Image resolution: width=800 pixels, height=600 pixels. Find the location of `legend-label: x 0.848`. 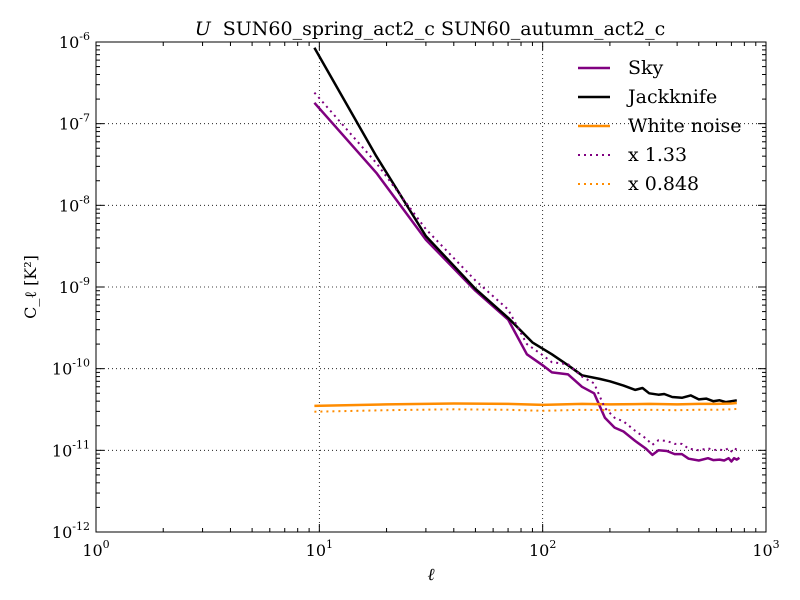

legend-label: x 0.848 is located at coordinates (663, 184).